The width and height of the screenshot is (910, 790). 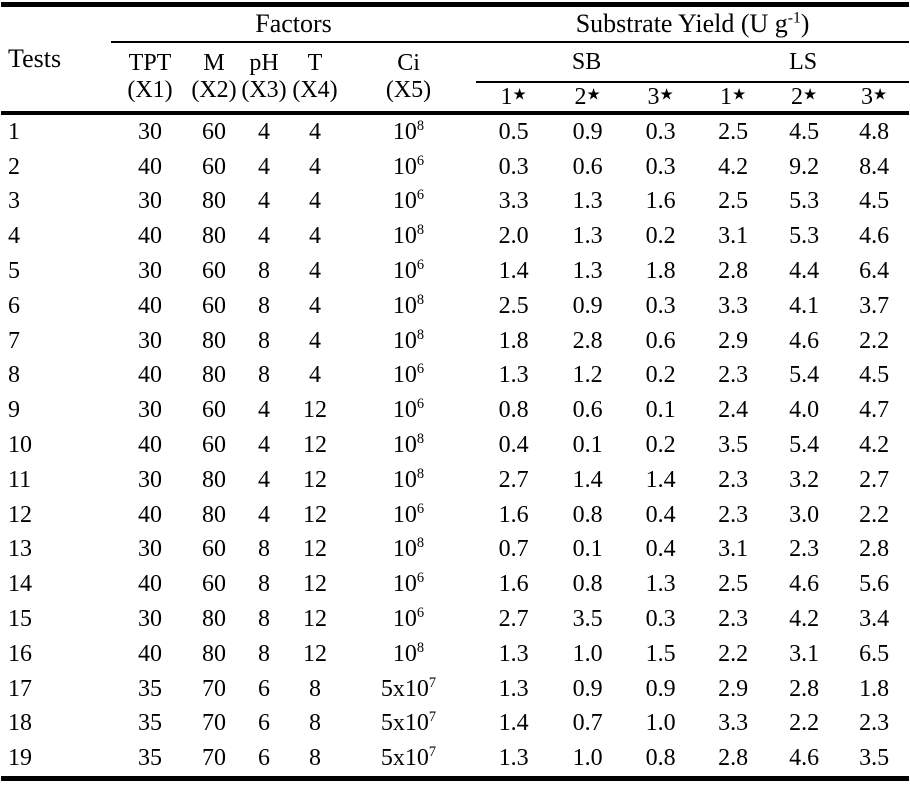 I want to click on replicate-column-header: 2★, so click(x=588, y=98).